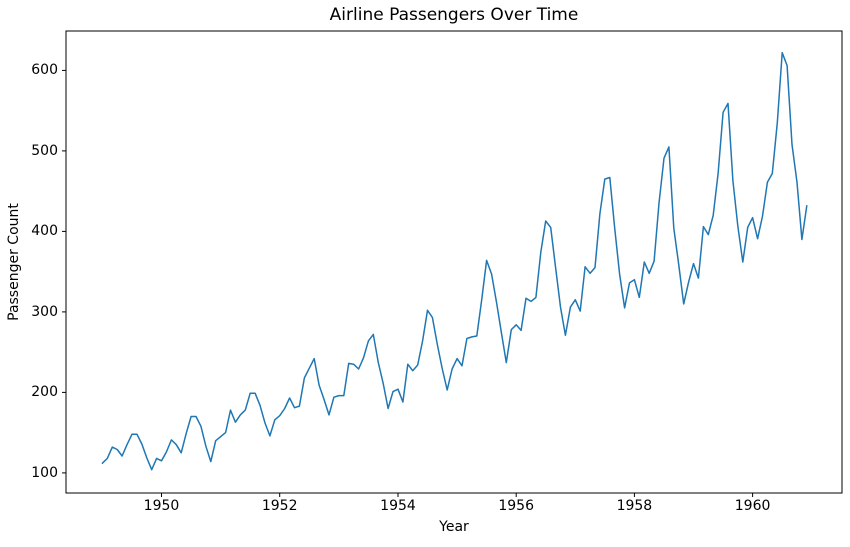 Image resolution: width=850 pixels, height=547 pixels. What do you see at coordinates (752, 506) in the screenshot?
I see `x-tick-label: 1960` at bounding box center [752, 506].